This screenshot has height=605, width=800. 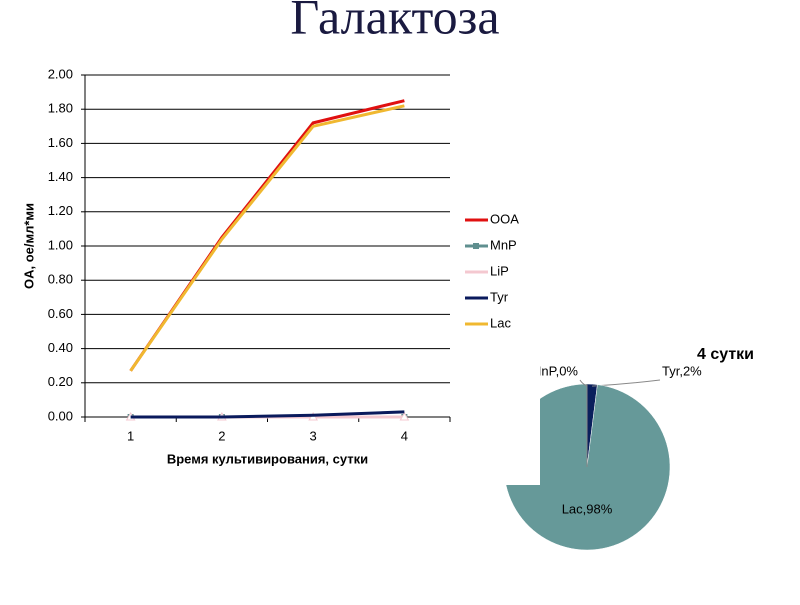 I want to click on y-tick-label: 1.20, so click(x=60, y=210).